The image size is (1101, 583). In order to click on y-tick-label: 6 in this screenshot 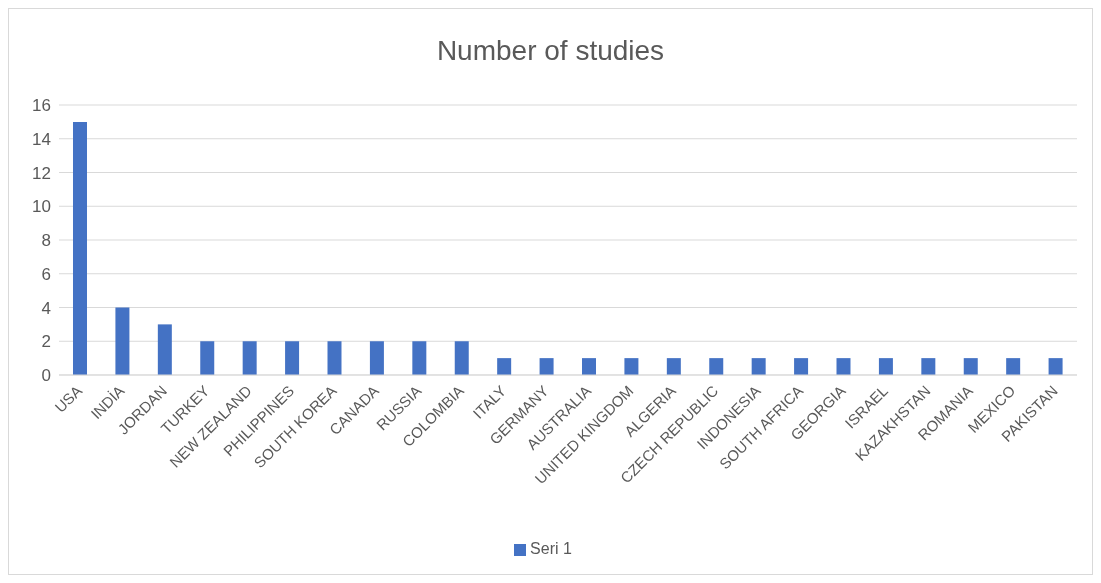, I will do `click(46, 274)`.